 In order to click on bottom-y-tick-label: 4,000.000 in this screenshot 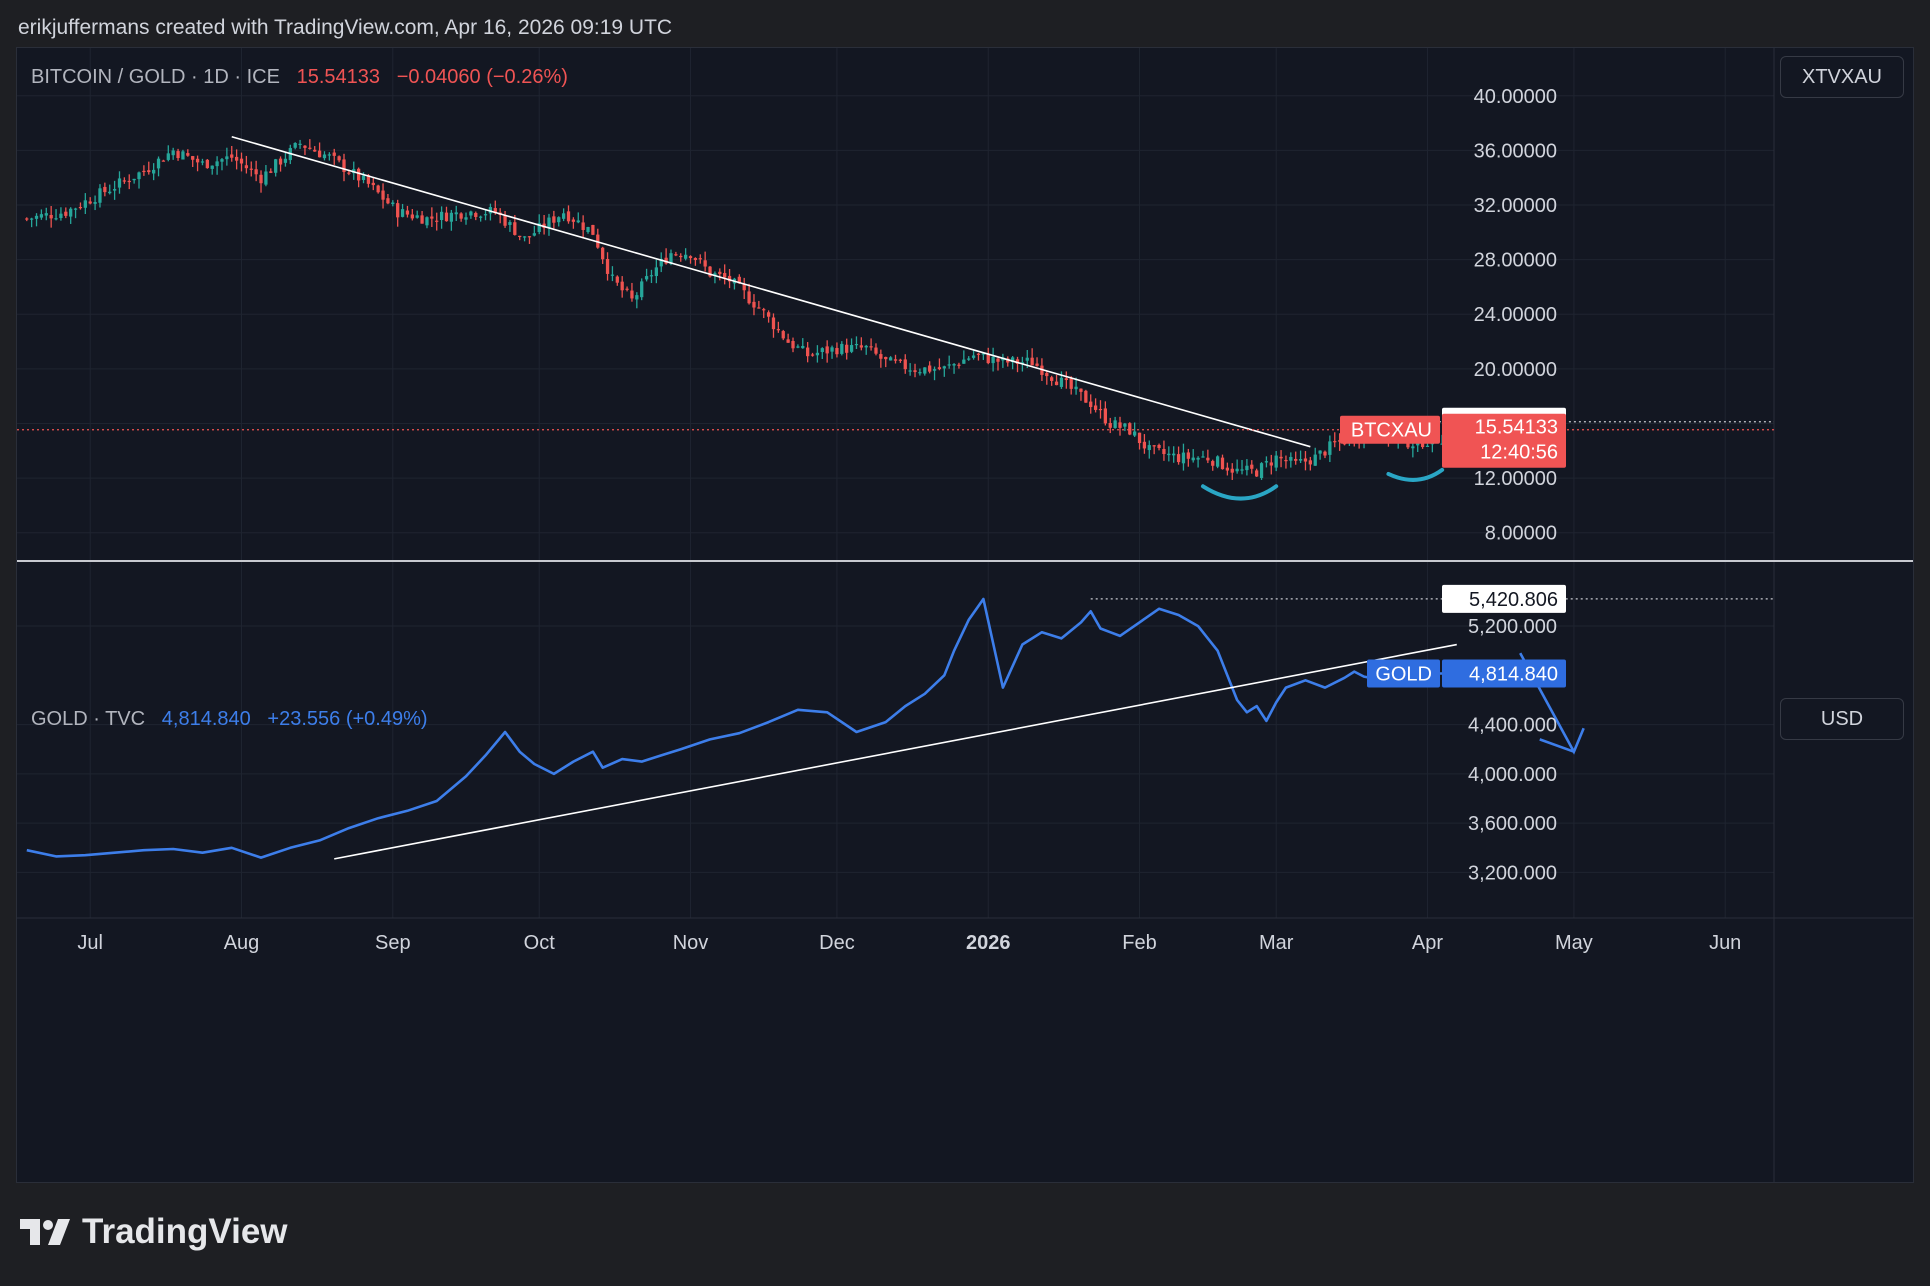, I will do `click(1512, 775)`.